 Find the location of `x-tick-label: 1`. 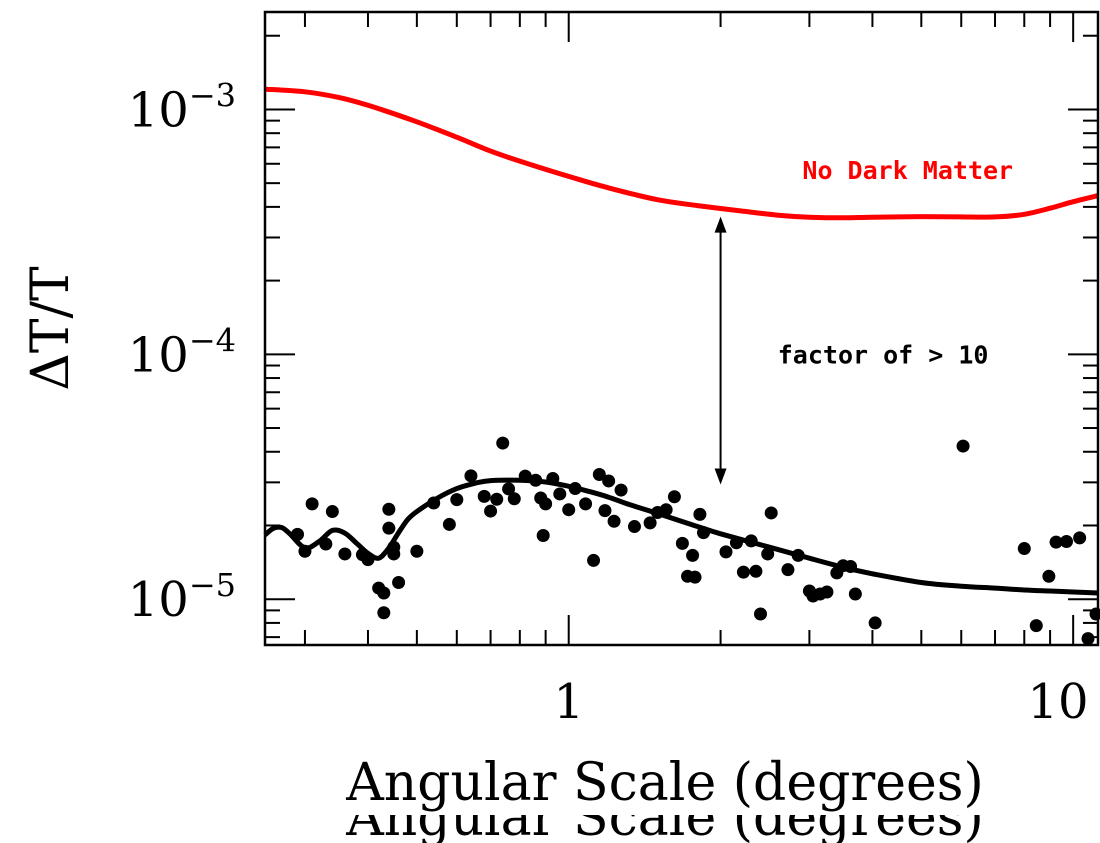

x-tick-label: 1 is located at coordinates (568, 702).